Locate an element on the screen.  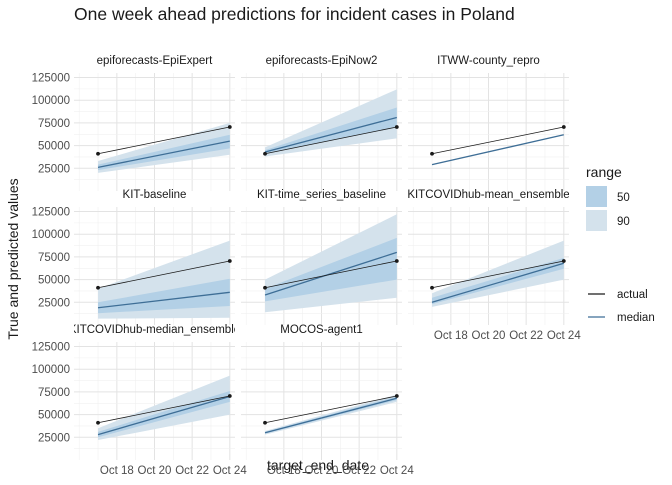
facet-panel: epiforecasts-EpiNow2 is located at coordinates (321, 123).